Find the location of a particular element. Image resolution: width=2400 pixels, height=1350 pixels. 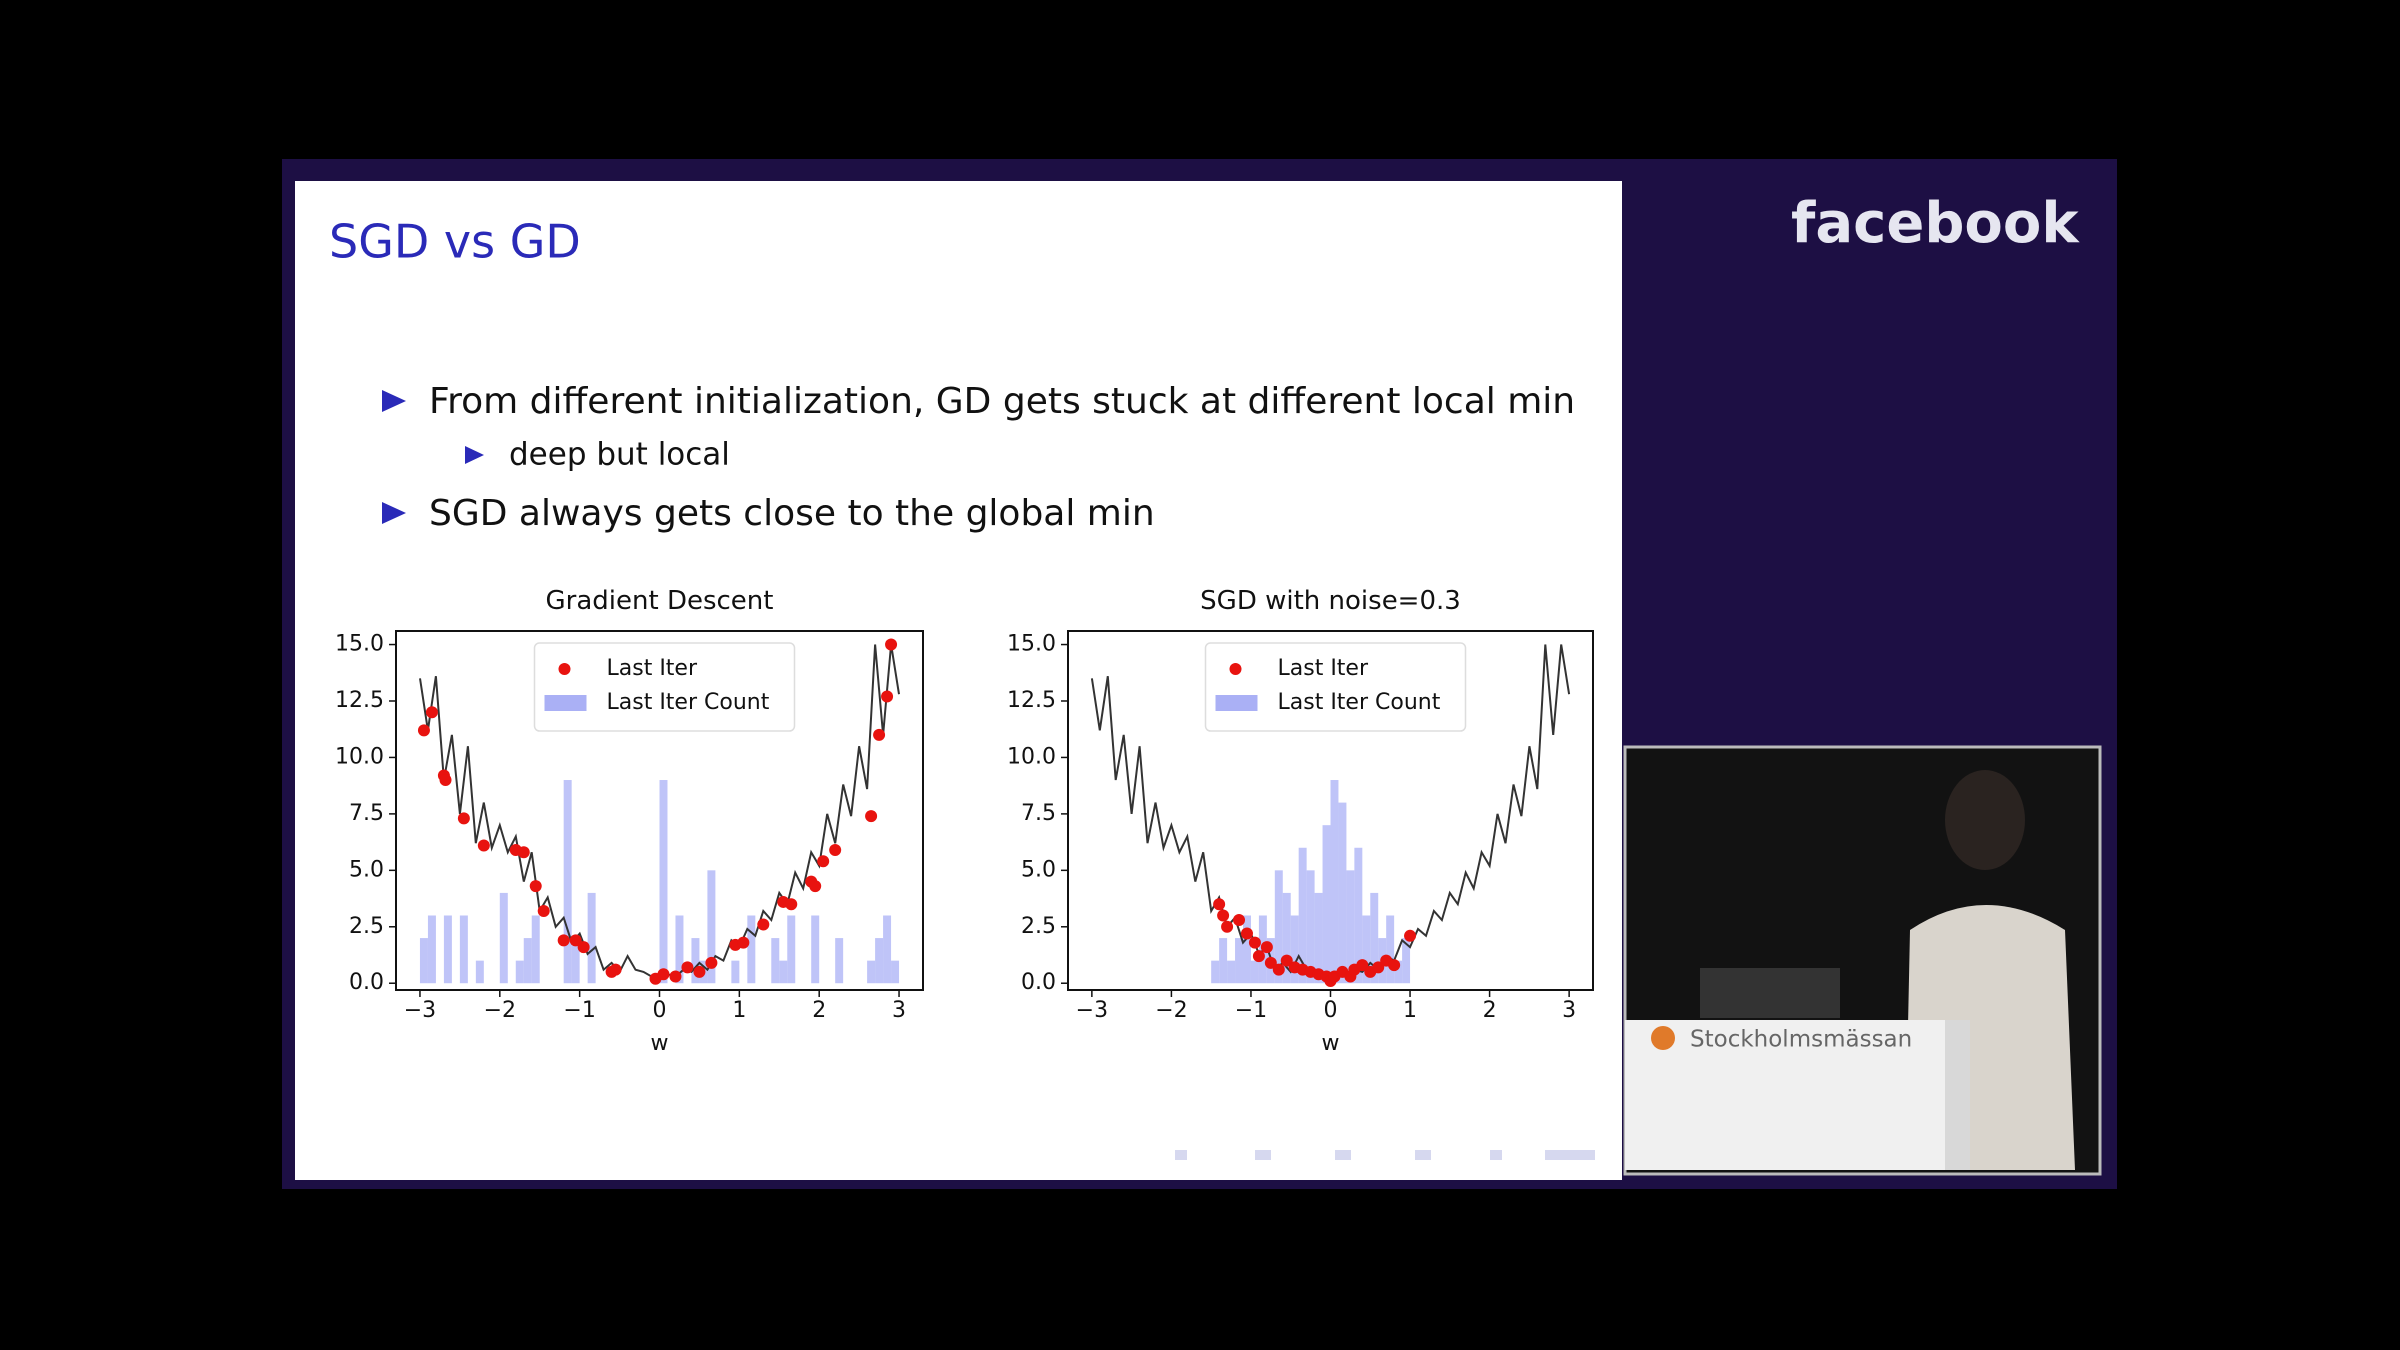

legend-label: Last Iter Count is located at coordinates (688, 702).